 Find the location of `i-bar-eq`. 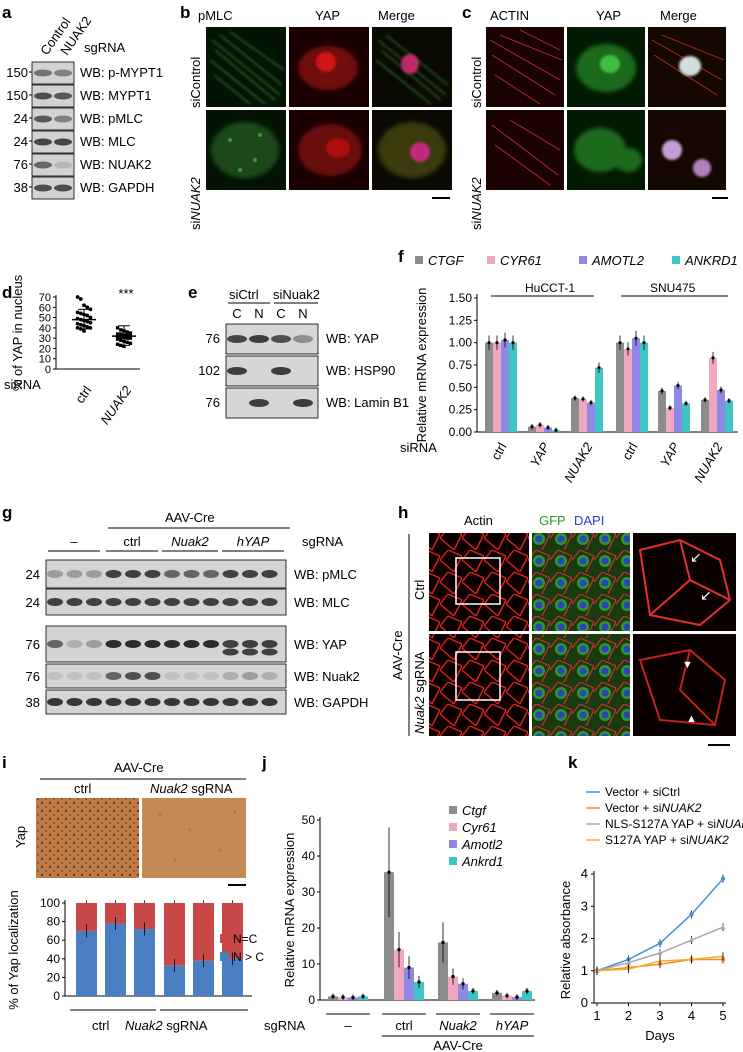

i-bar-eq is located at coordinates (144, 916).